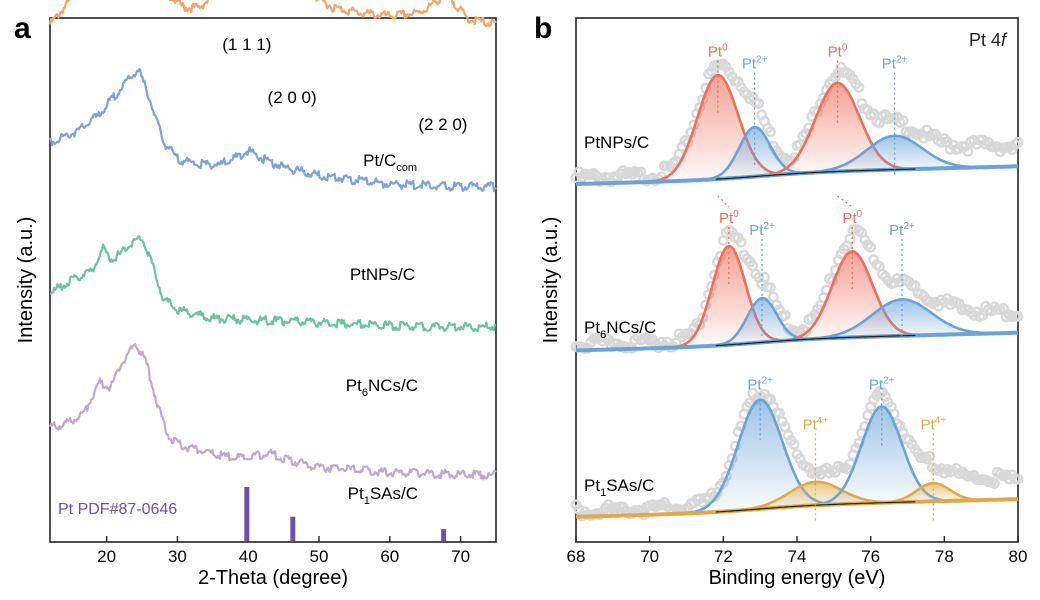 The width and height of the screenshot is (1040, 600). What do you see at coordinates (379, 160) in the screenshot?
I see `series-label-main: Pt/C` at bounding box center [379, 160].